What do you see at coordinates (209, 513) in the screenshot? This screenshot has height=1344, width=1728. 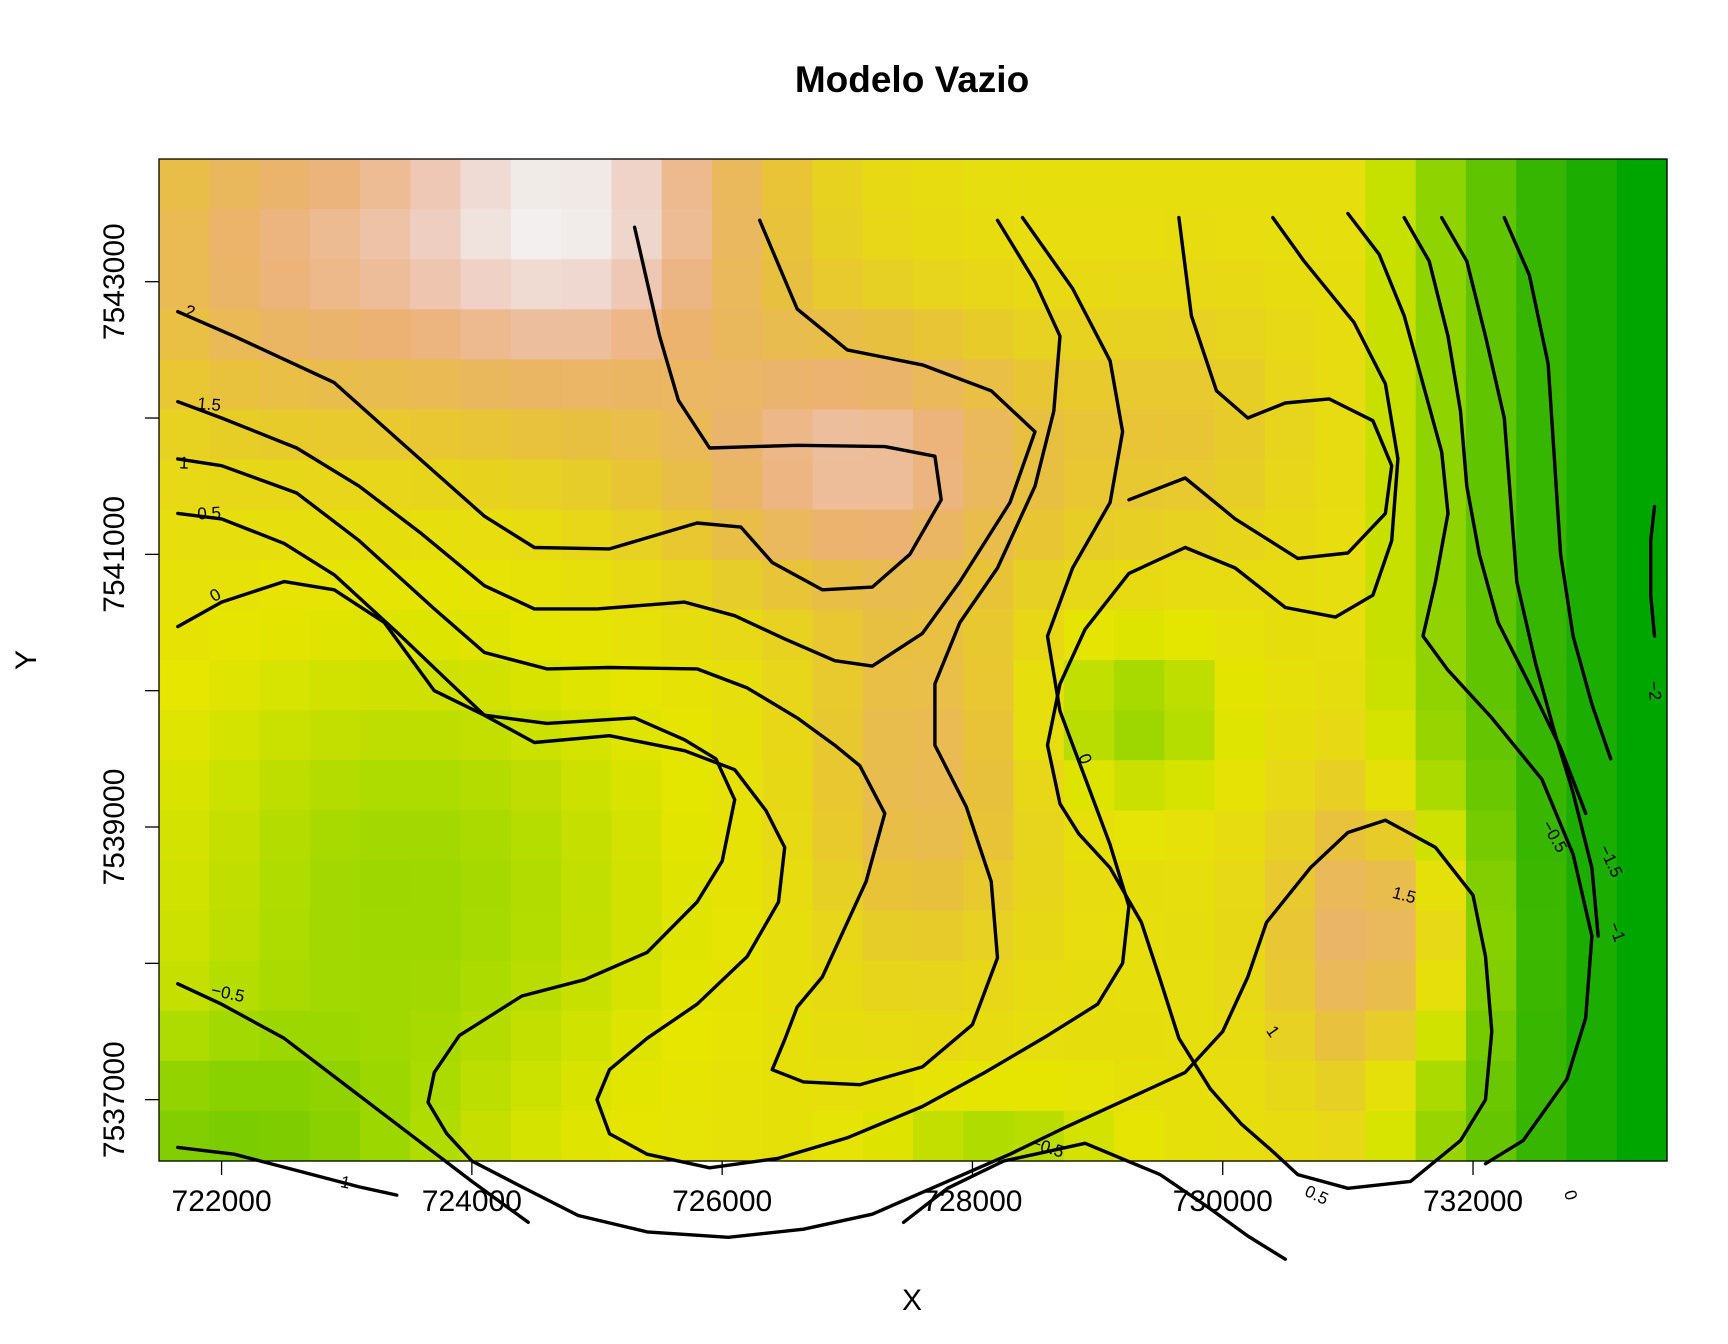 I see `contour-label: 0.5` at bounding box center [209, 513].